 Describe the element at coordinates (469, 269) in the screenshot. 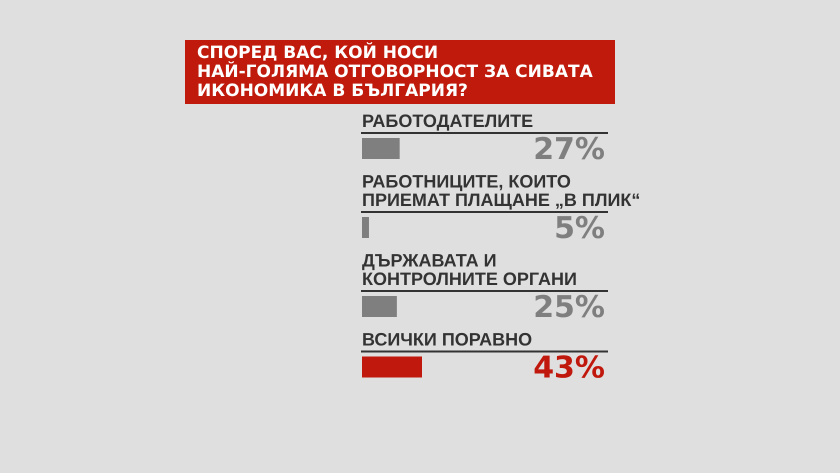

I see `y-tick-label: ДЪРЖАВАТА И КОНТРОЛНИТЕ ОРГАНИ` at that location.